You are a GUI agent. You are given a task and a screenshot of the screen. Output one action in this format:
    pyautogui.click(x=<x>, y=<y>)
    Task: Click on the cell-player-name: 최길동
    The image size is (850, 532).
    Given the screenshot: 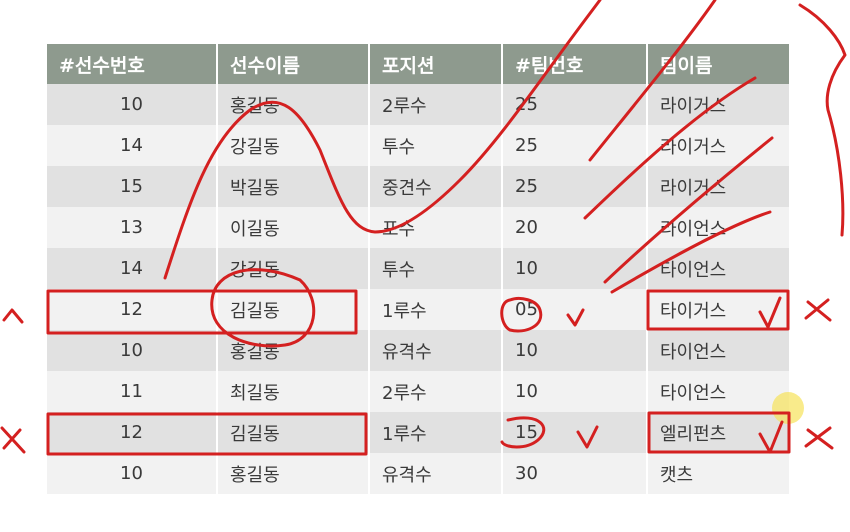 What is the action you would take?
    pyautogui.click(x=293, y=391)
    